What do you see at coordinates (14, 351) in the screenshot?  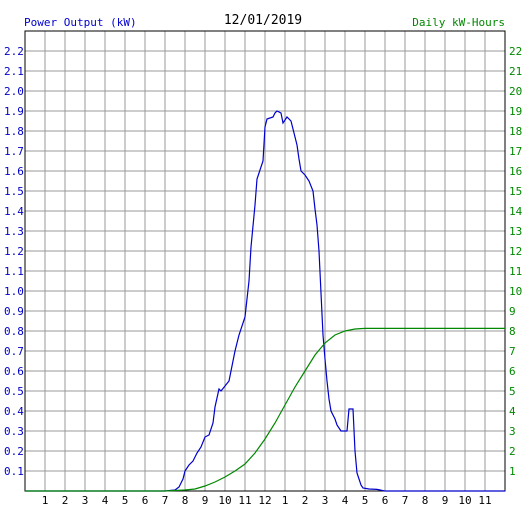 I see `left-tick-label: 0.7` at bounding box center [14, 351].